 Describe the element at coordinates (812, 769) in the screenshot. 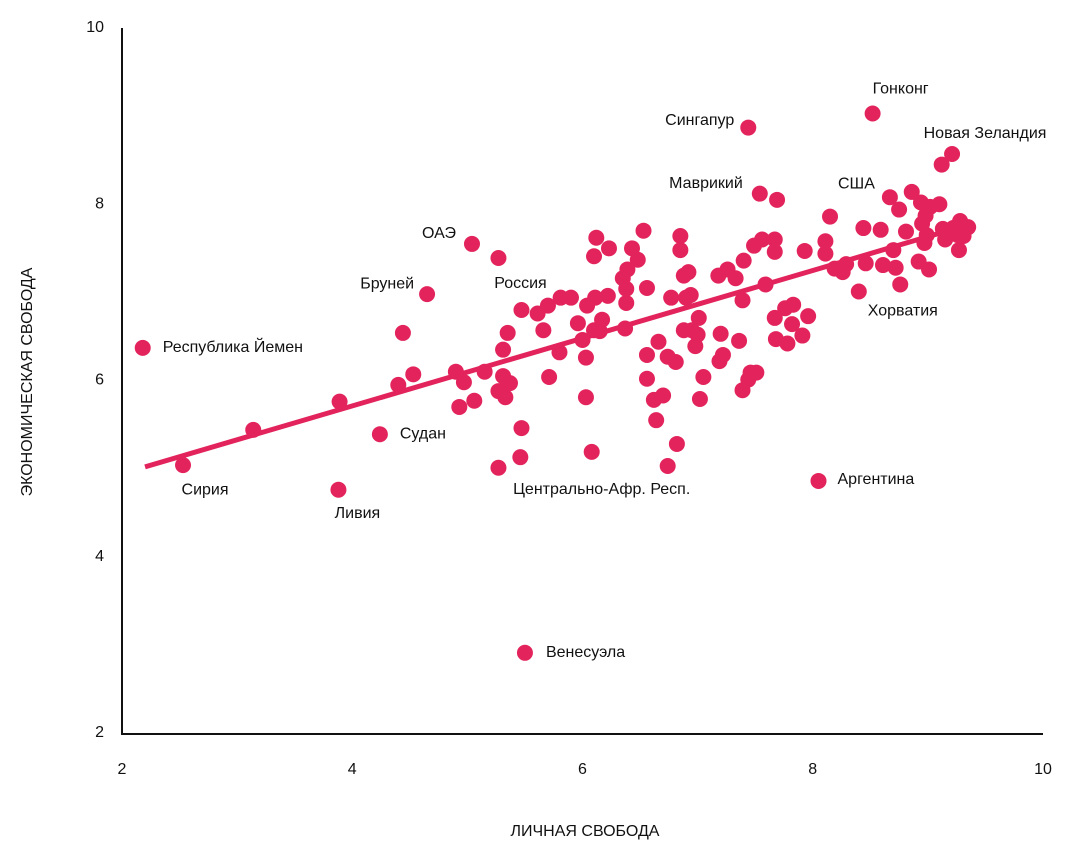

I see `x-tick-label: 8` at that location.